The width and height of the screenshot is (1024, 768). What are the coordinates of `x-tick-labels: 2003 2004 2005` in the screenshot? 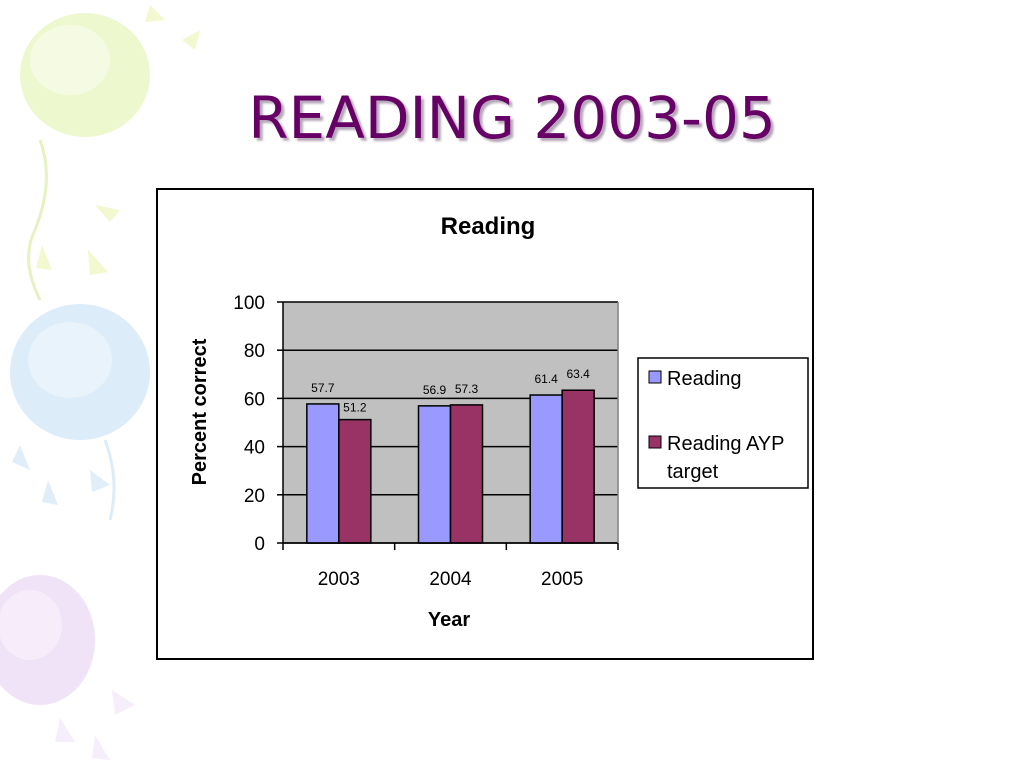 It's located at (451, 579).